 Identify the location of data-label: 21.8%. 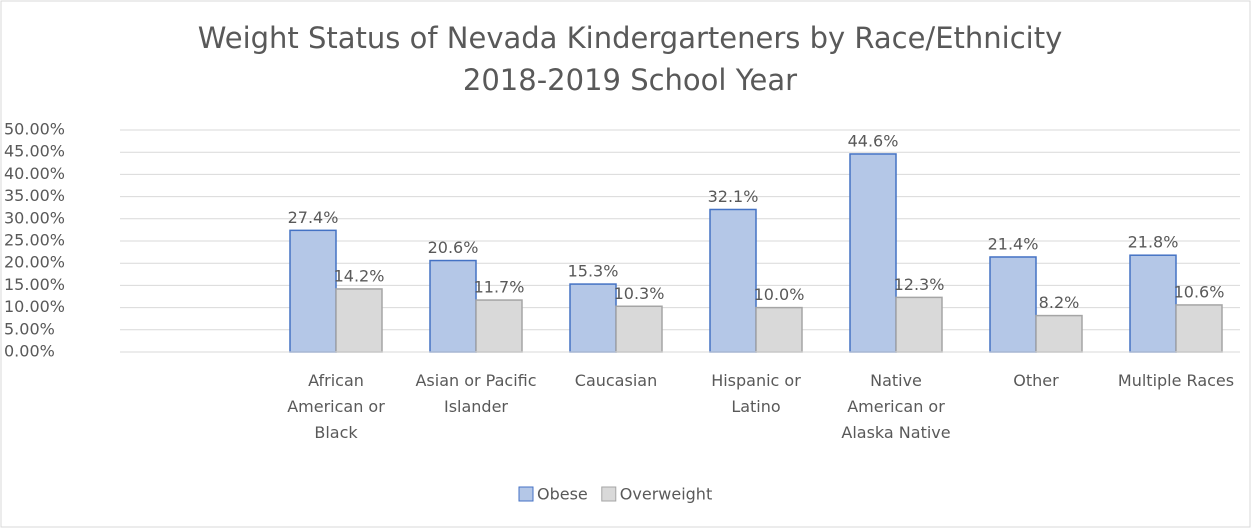
(1153, 242).